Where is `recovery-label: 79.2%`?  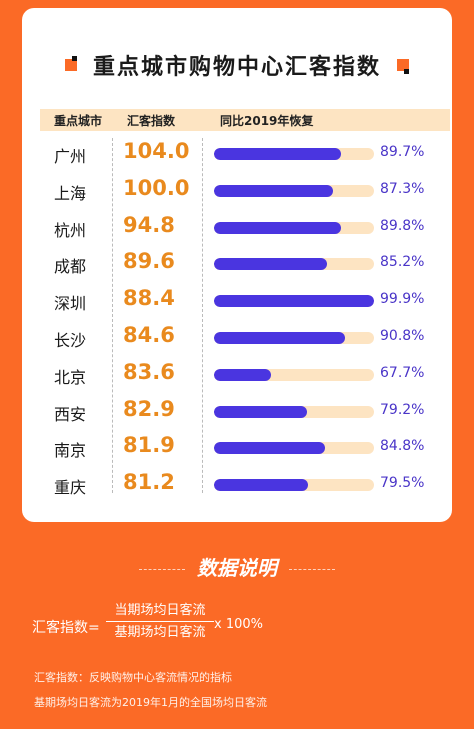 recovery-label: 79.2% is located at coordinates (402, 409).